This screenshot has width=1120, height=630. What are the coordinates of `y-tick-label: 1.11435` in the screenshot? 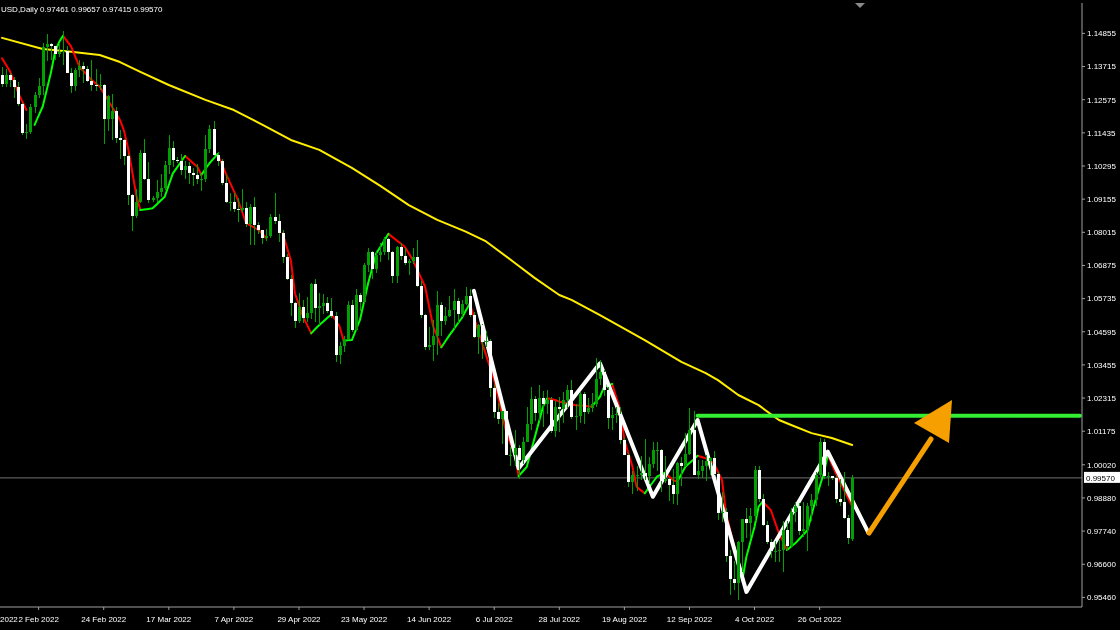 It's located at (1101, 133).